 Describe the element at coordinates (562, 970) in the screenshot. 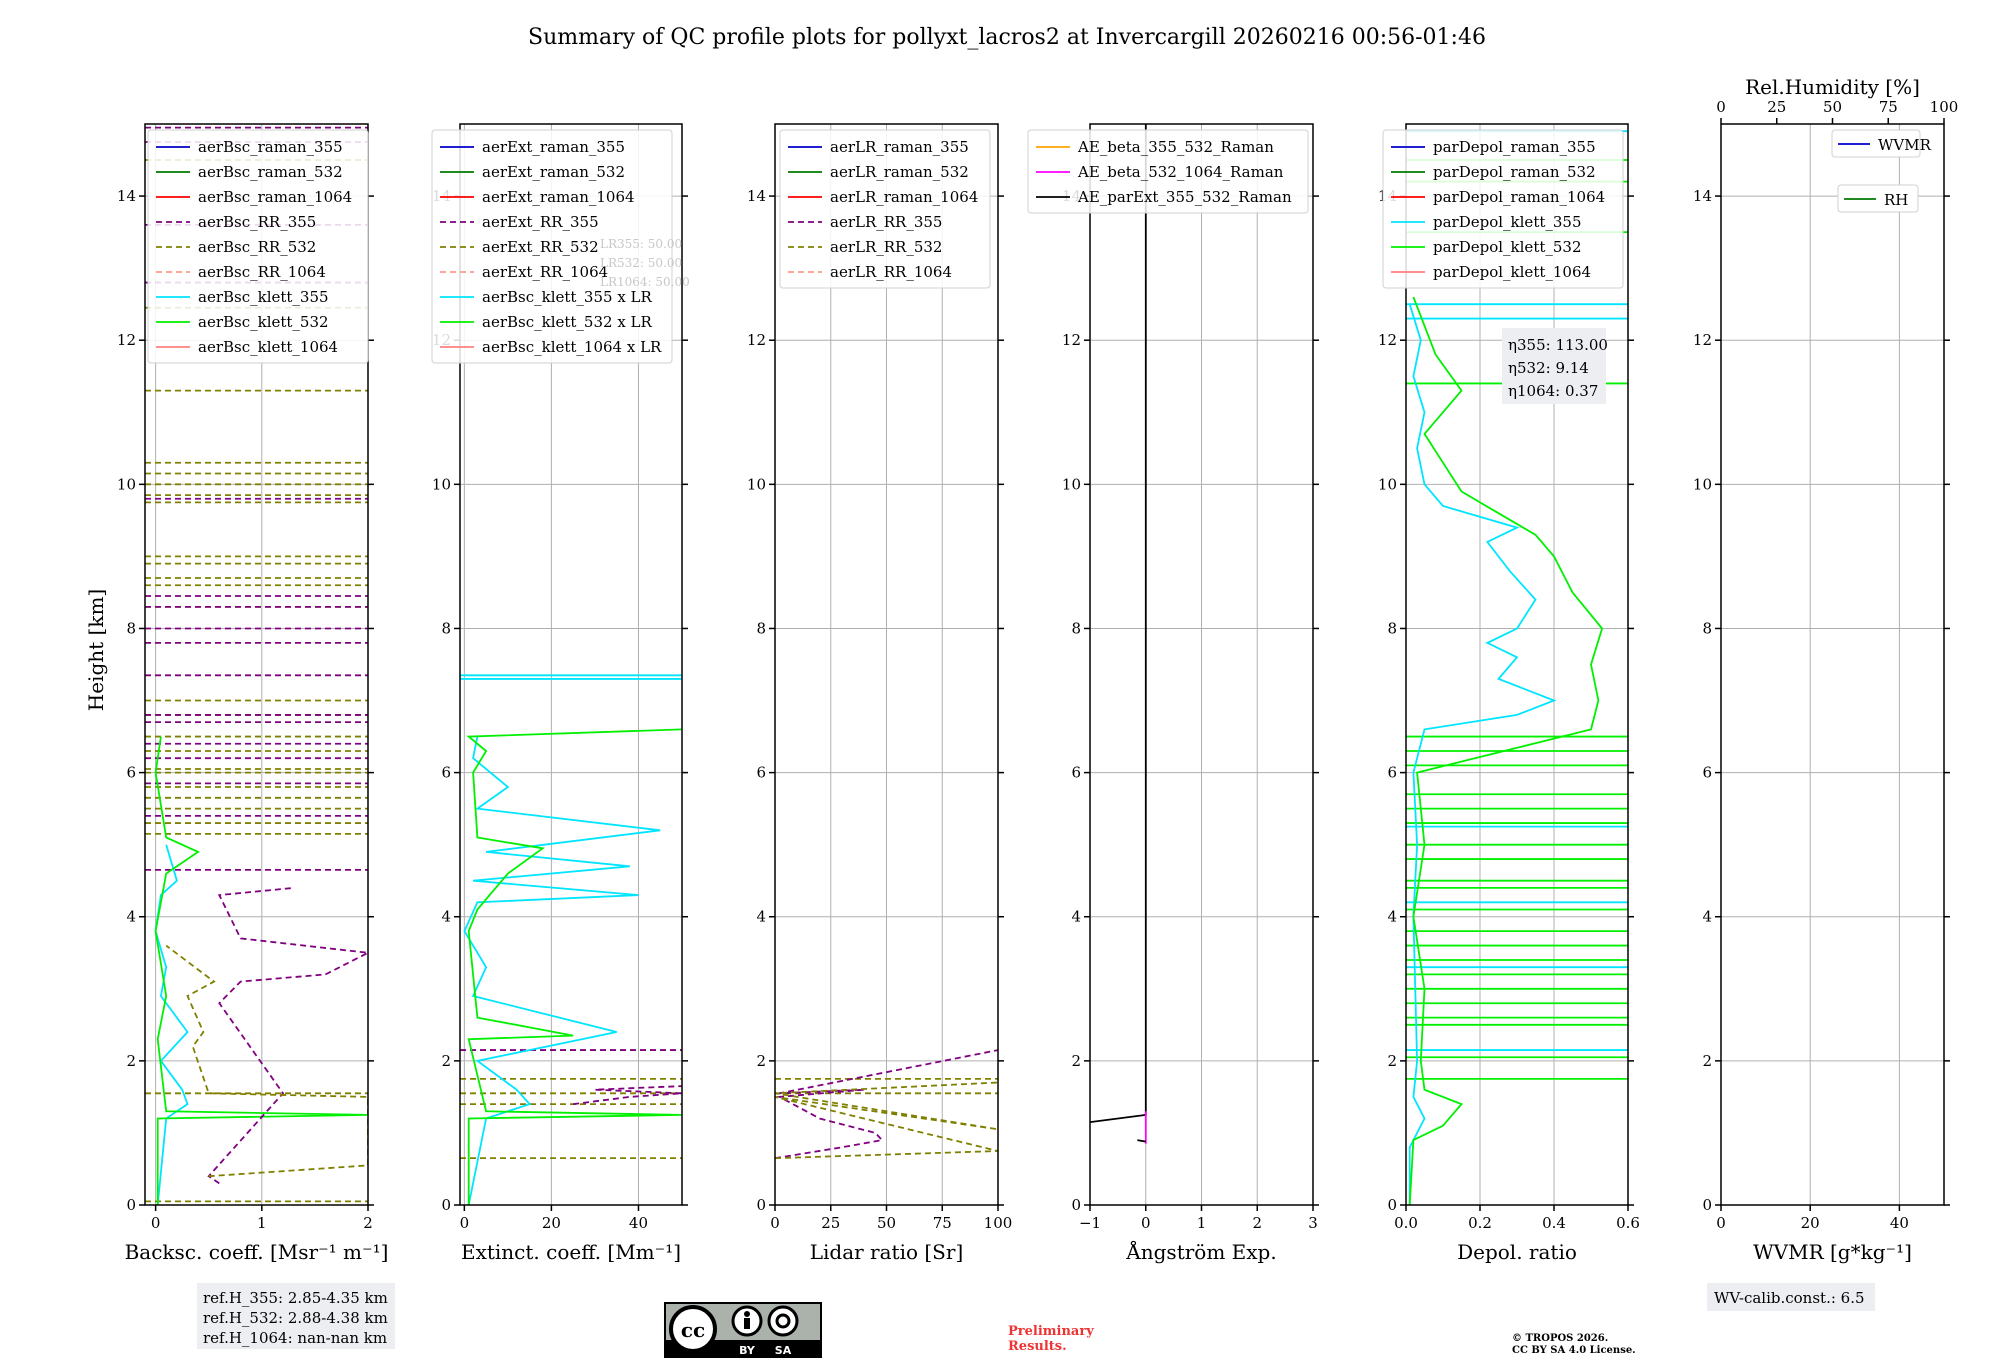

I see `series-aerBsc_klett_355 x LR` at that location.